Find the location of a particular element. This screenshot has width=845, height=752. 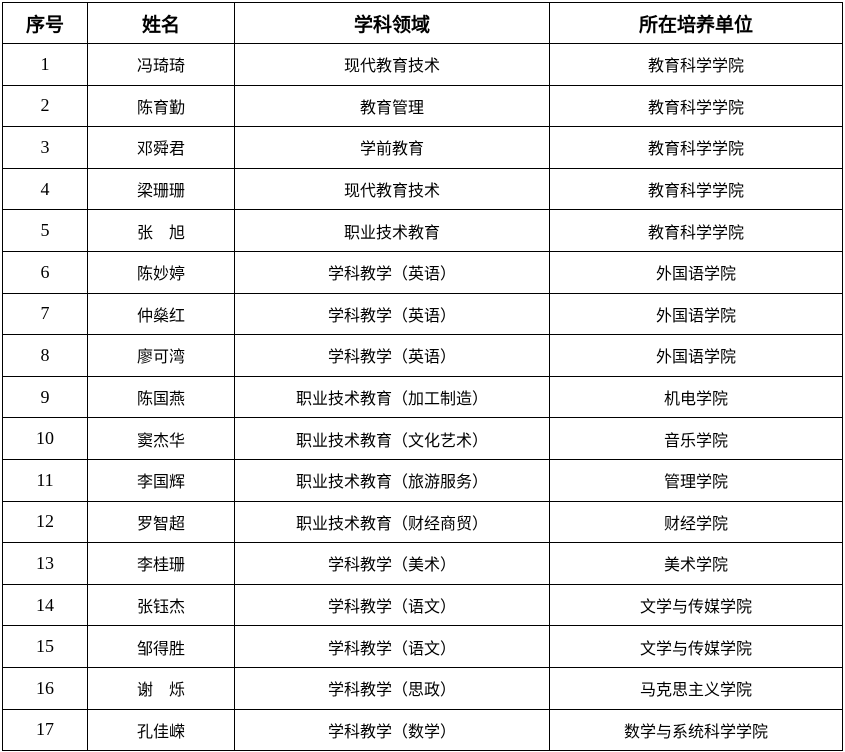

cell-index: 5 is located at coordinates (45, 230).